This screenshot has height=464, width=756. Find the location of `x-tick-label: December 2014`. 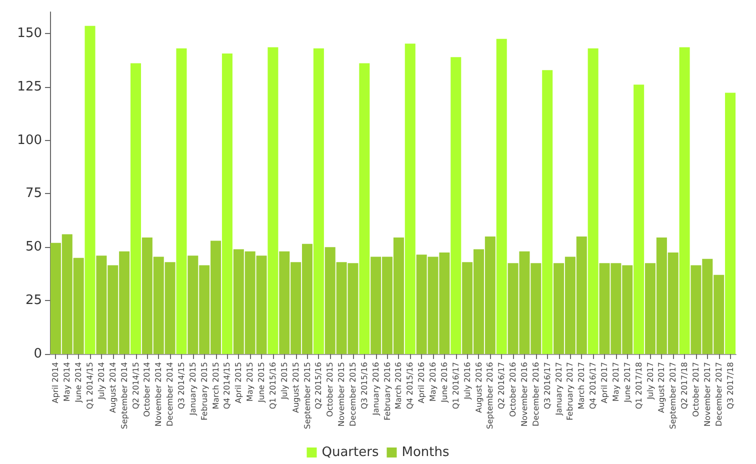

x-tick-label: December 2014 is located at coordinates (170, 394).